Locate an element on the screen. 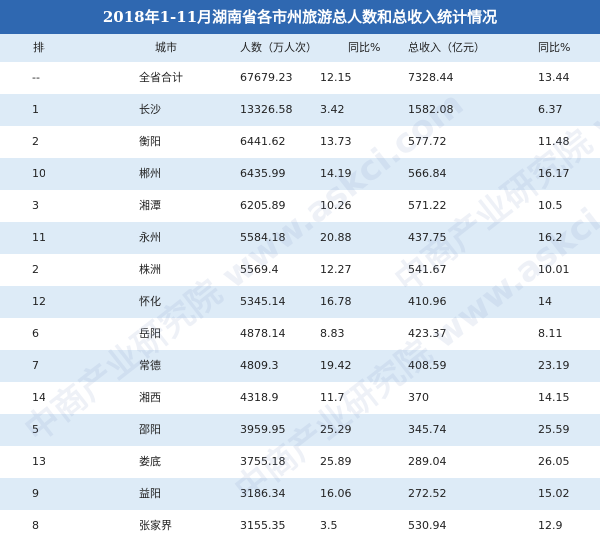 This screenshot has height=541, width=600. visitors-cell: 67679.23 is located at coordinates (266, 77).